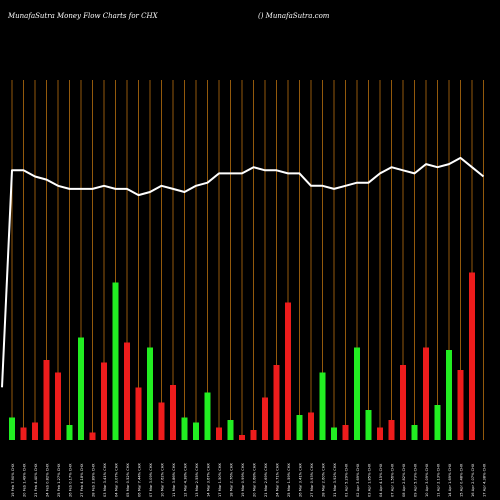 The height and width of the screenshot is (500, 500). I want to click on bar-17-mar-2025, so click(219, 433).